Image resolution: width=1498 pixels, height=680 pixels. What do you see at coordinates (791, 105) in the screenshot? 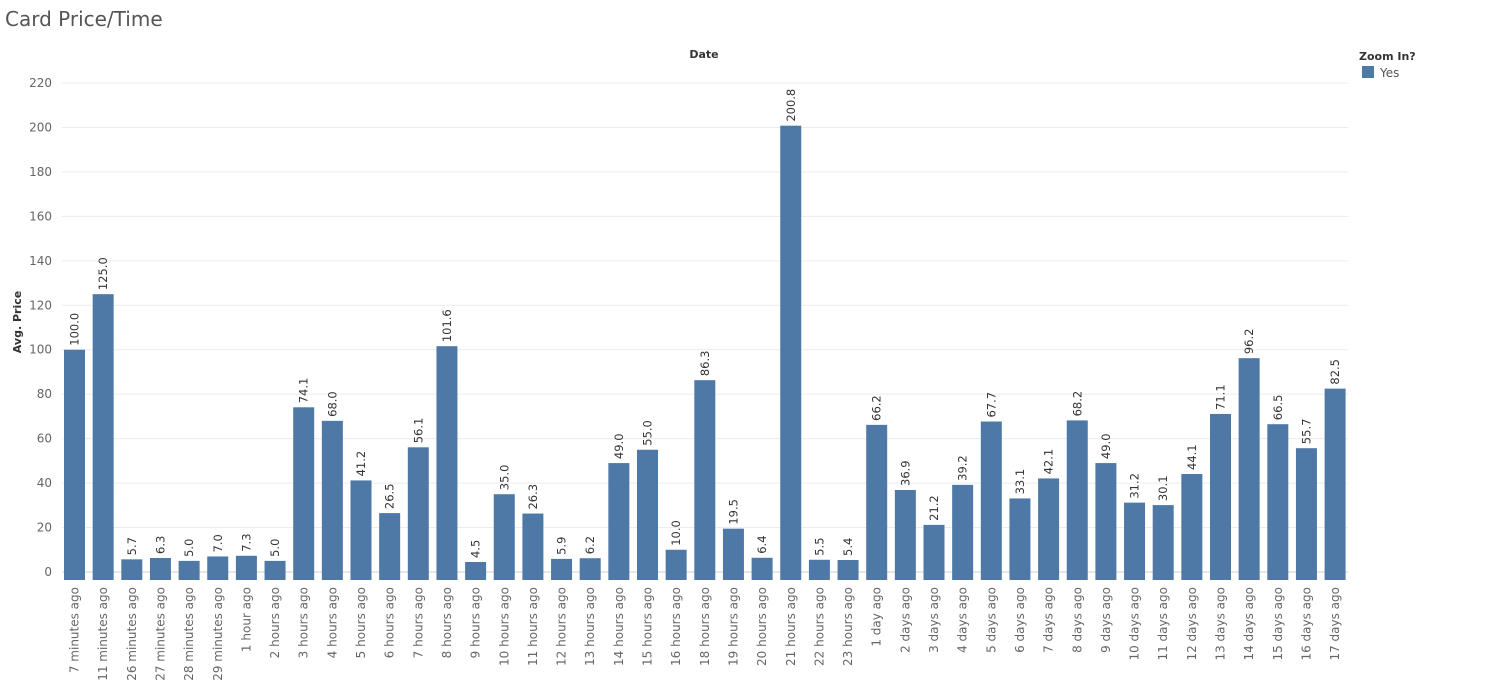
I see `data-label: 200.8` at bounding box center [791, 105].